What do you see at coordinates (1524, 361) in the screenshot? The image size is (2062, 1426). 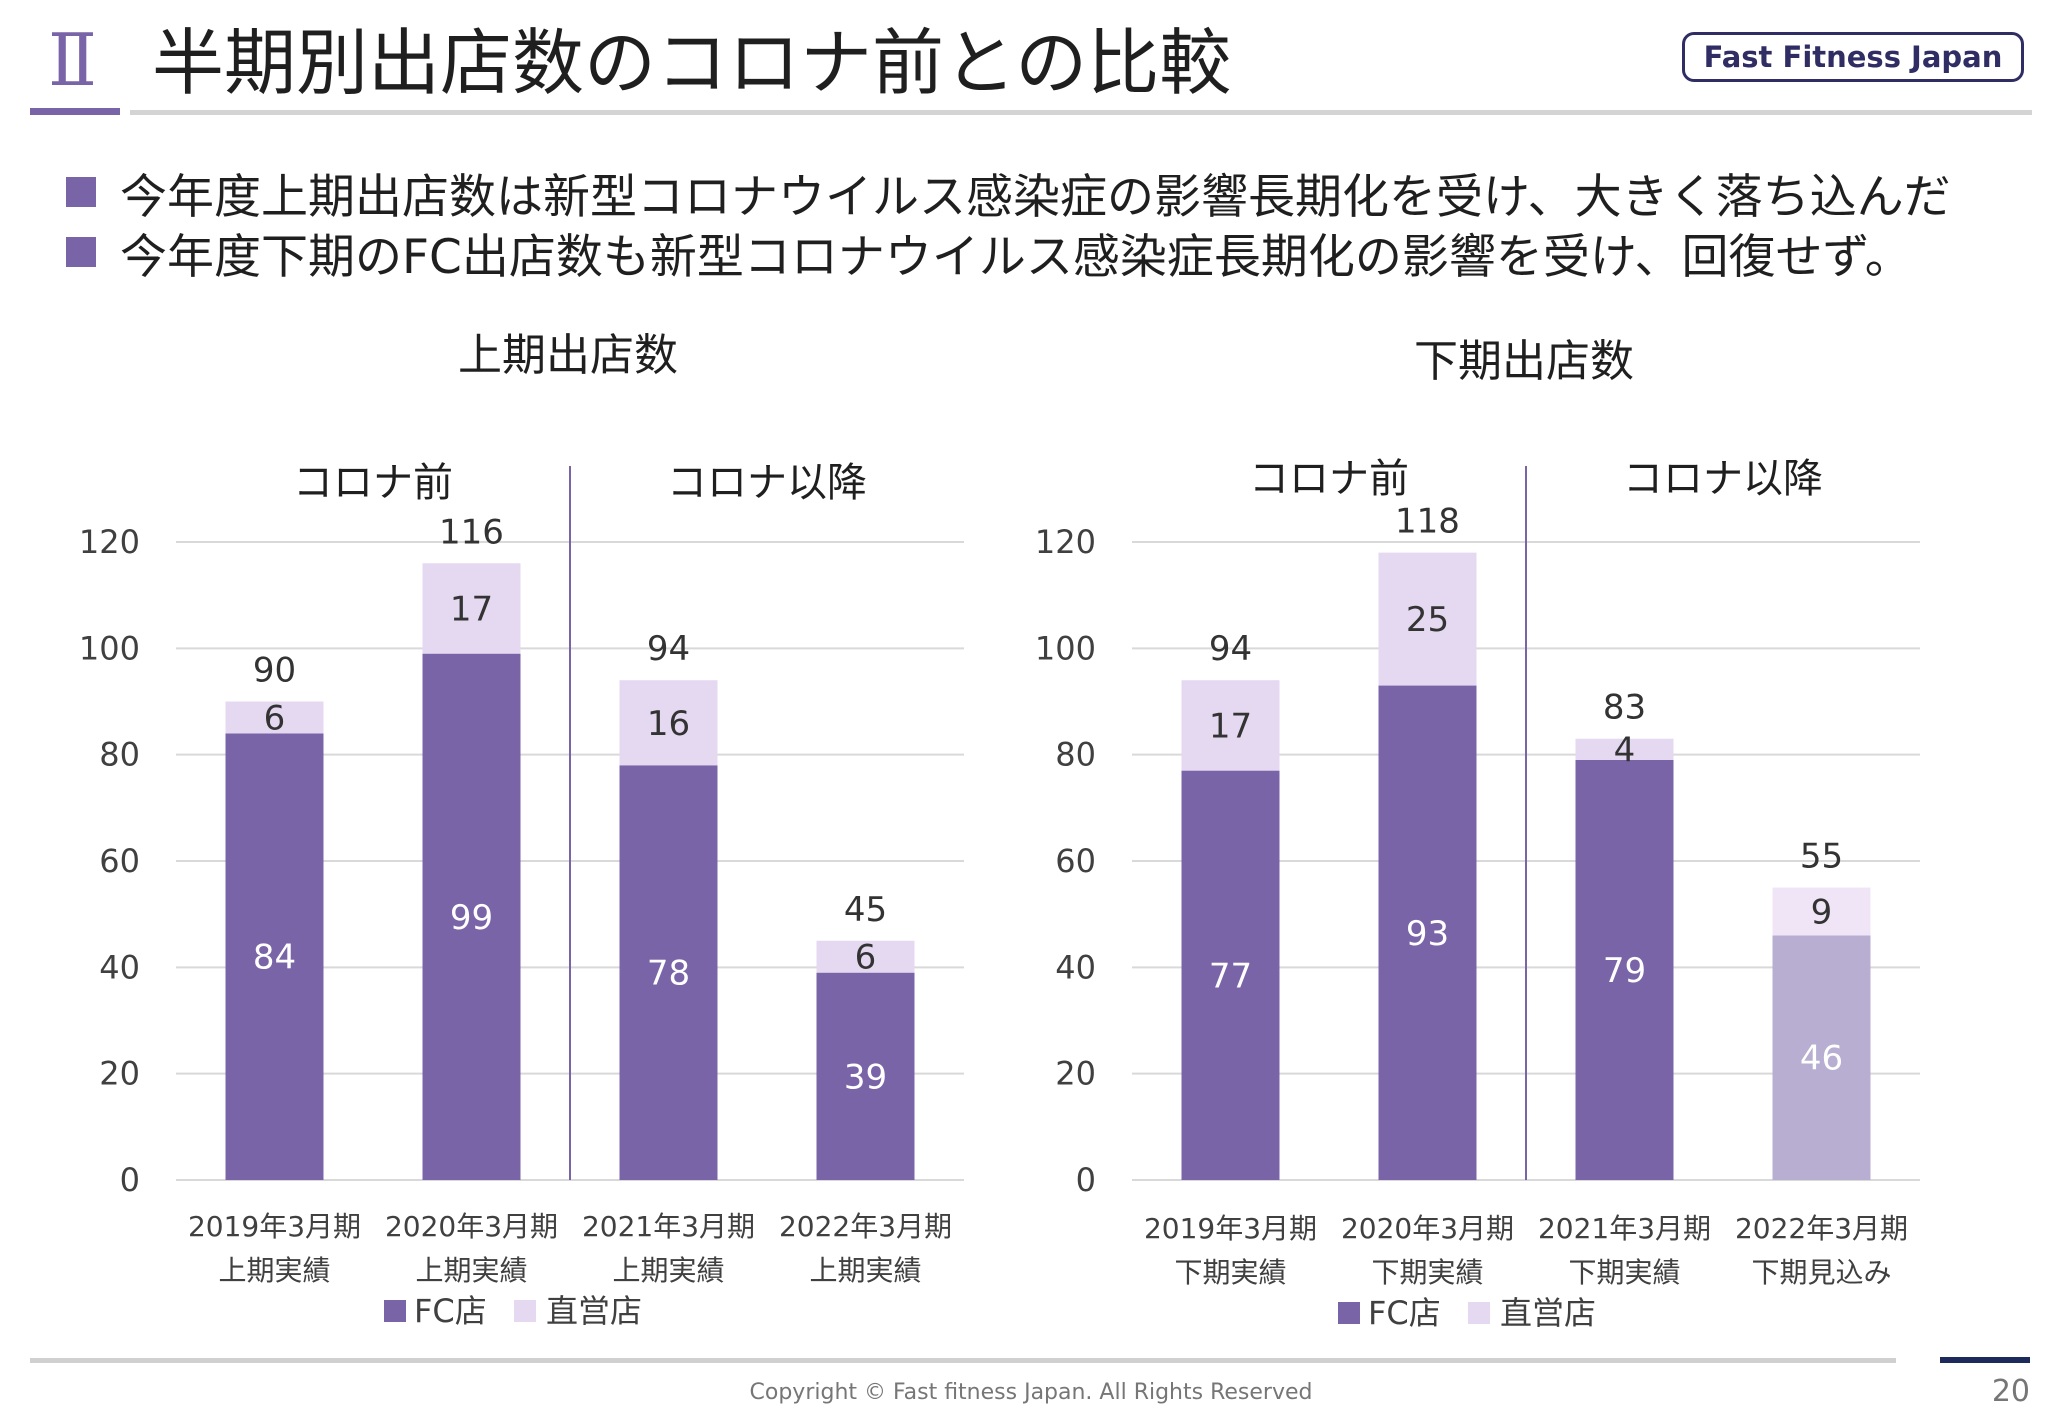 I see `chart-title: 下期出店数` at bounding box center [1524, 361].